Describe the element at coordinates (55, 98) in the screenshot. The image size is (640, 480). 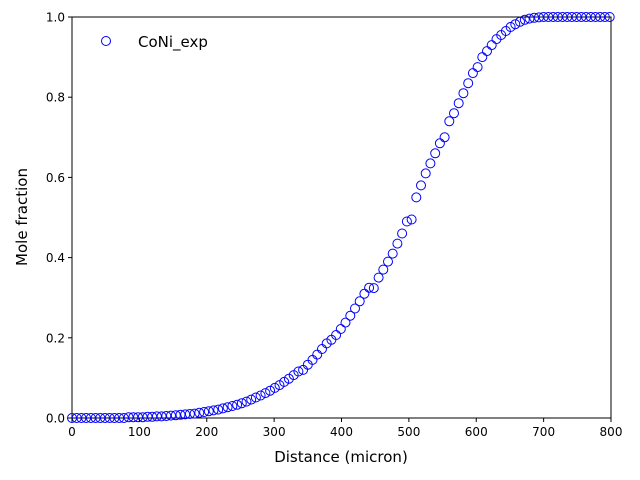
I see `y-tick-label: 0.8` at that location.